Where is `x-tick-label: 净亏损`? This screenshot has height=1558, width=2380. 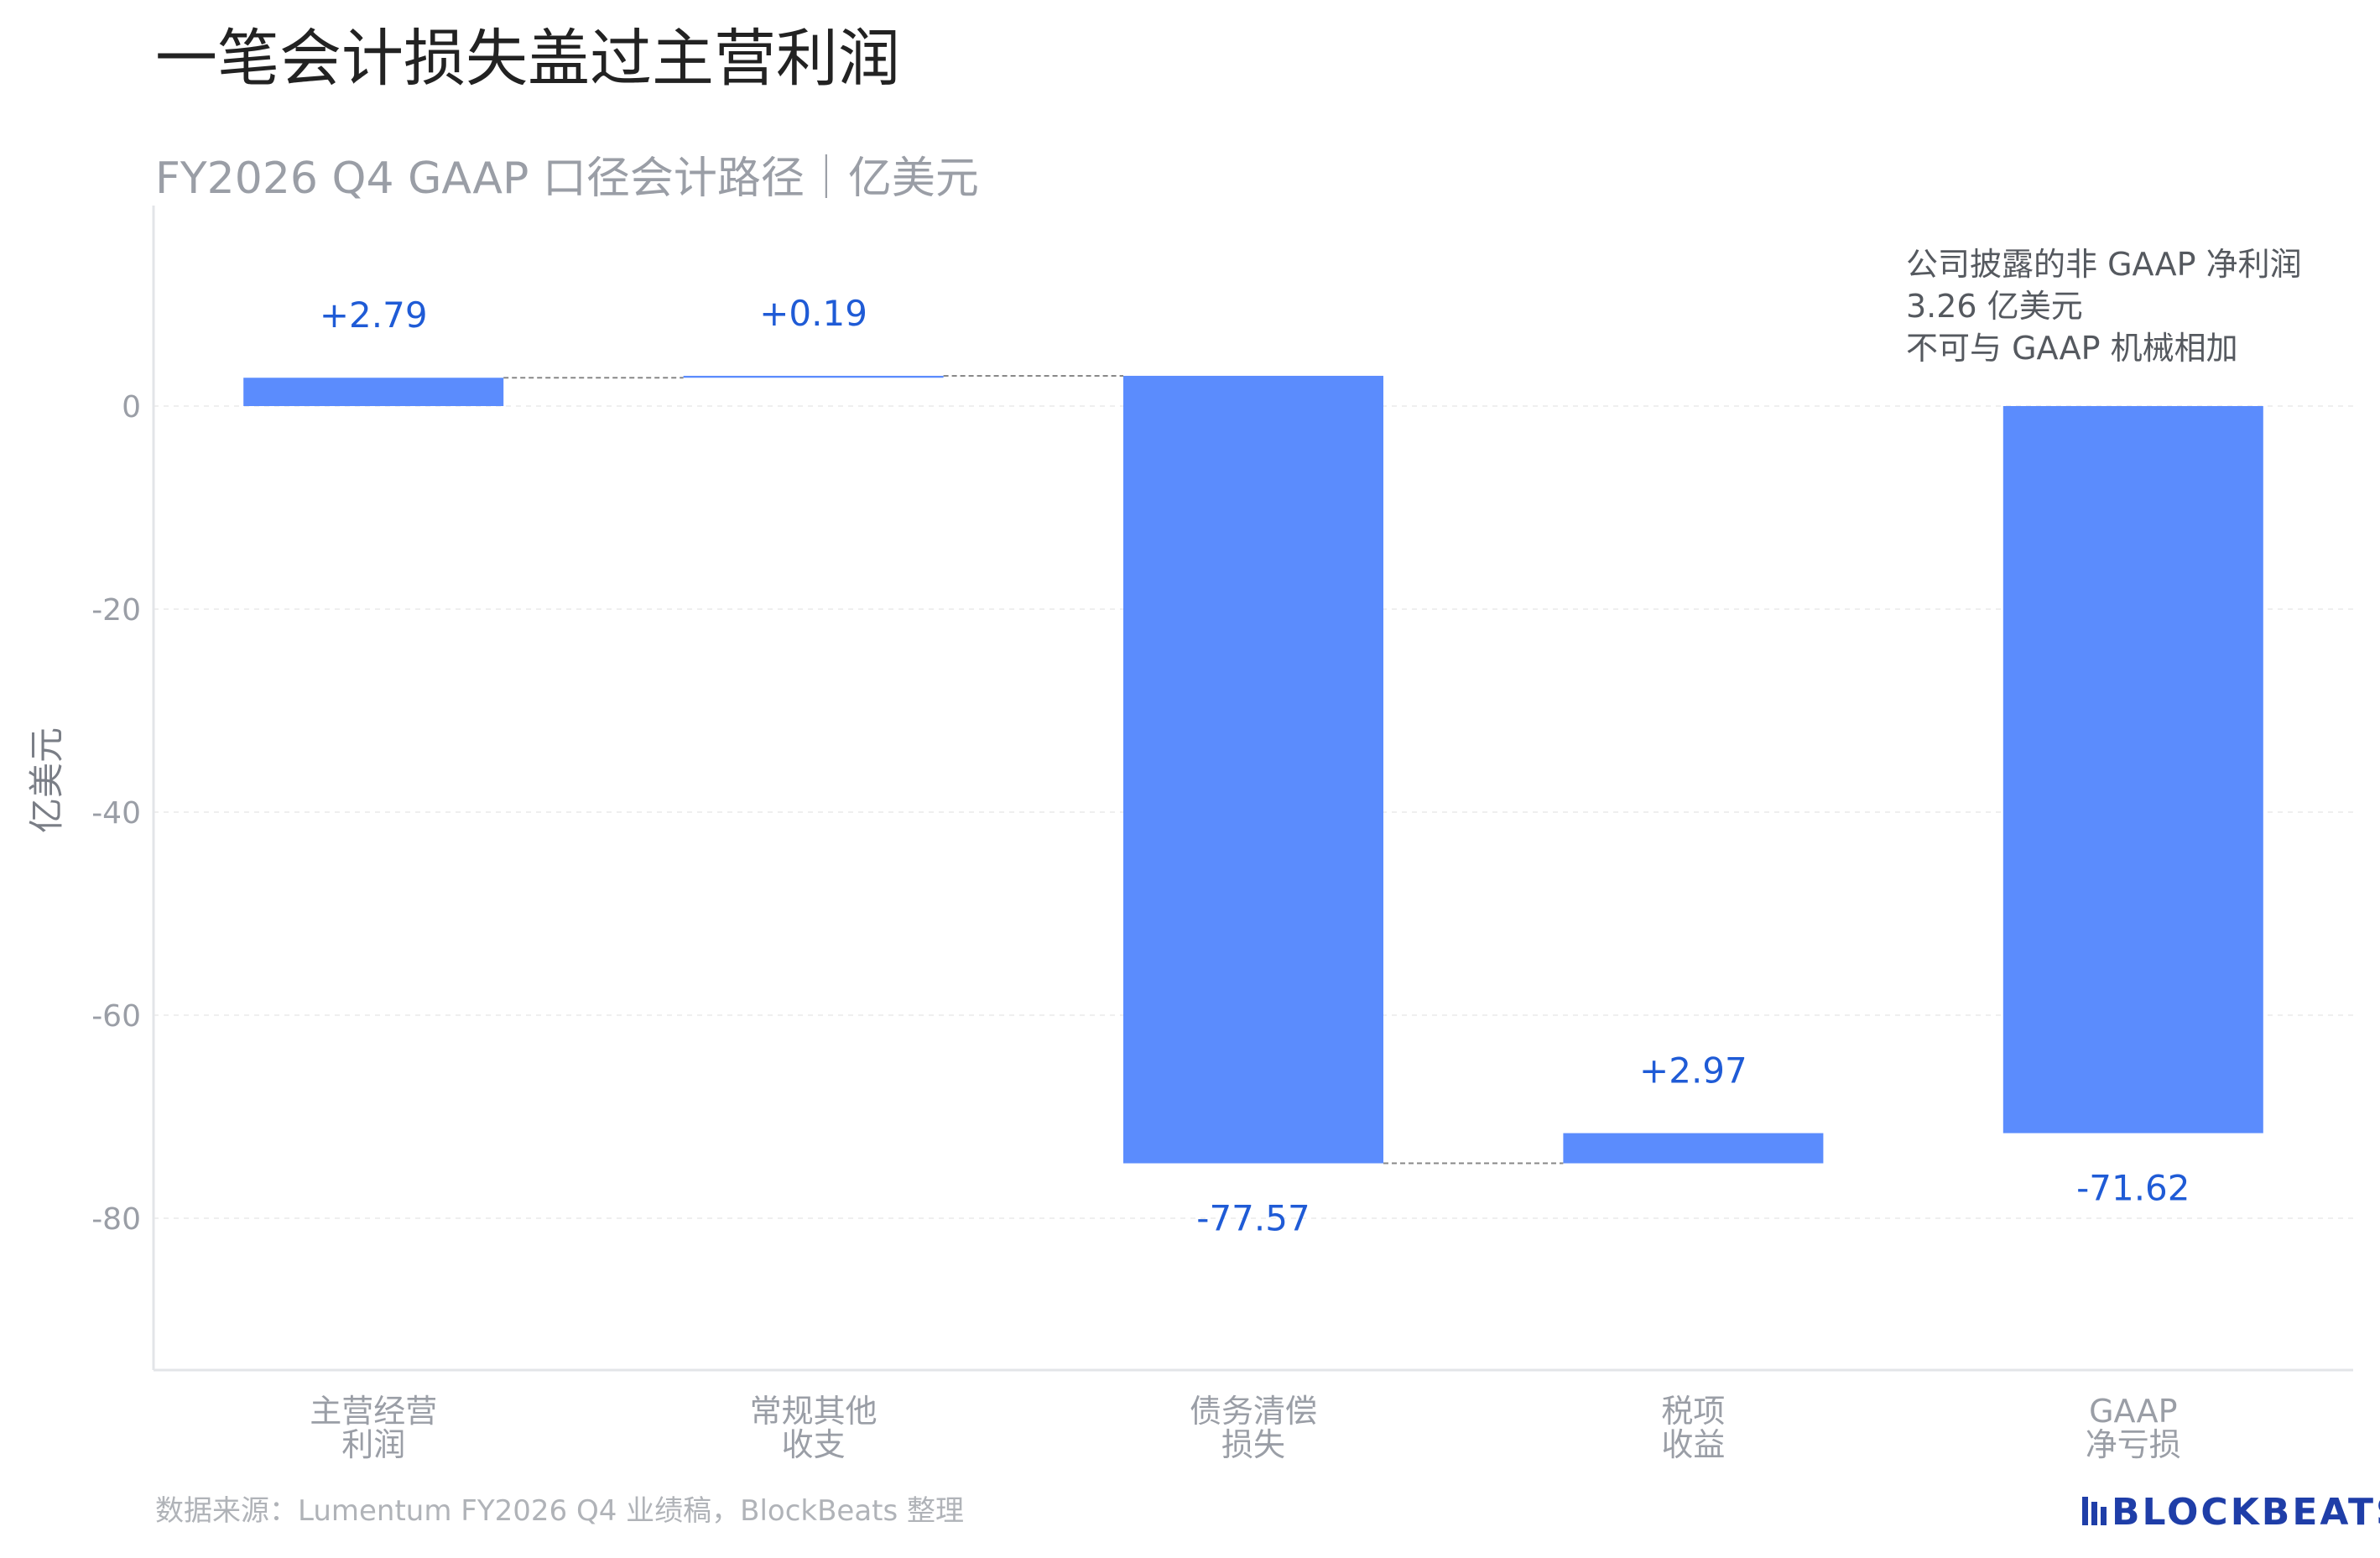
x-tick-label: 净亏损 is located at coordinates (2133, 1444).